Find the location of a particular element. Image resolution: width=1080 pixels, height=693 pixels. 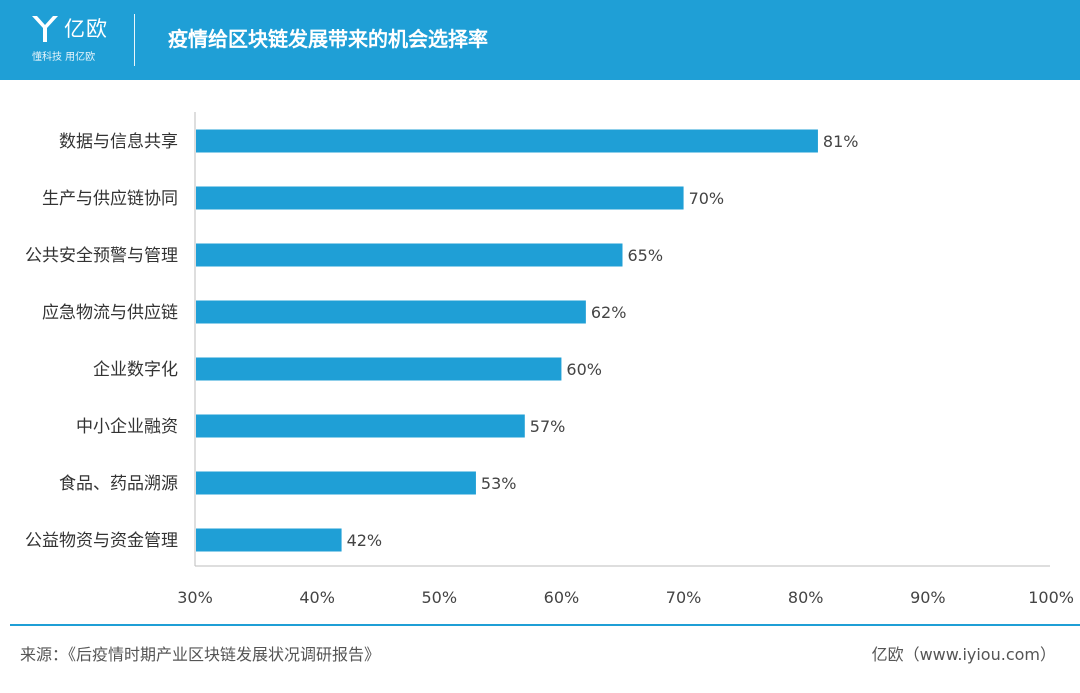

logo-text: 亿欧 is located at coordinates (86, 29).